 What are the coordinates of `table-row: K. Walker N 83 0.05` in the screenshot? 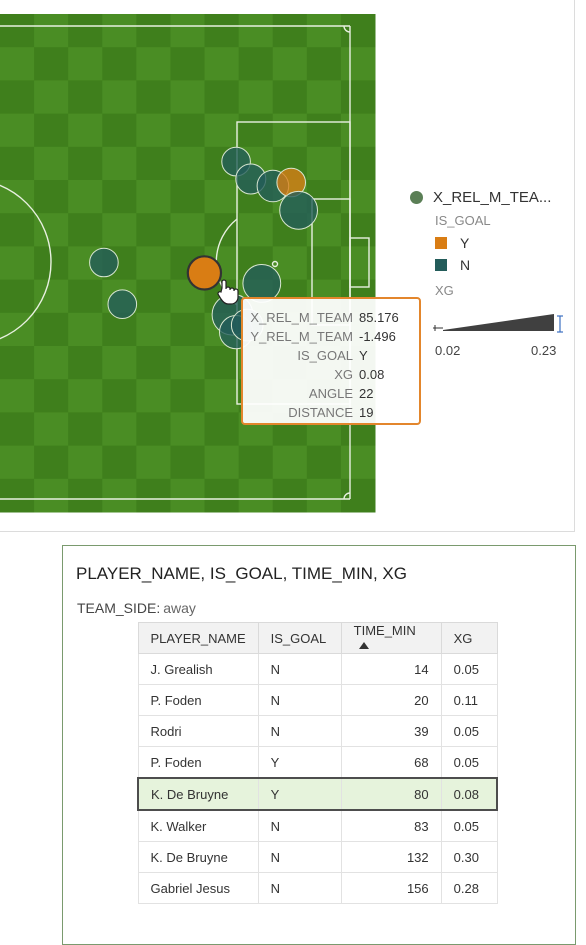 It's located at (317, 825).